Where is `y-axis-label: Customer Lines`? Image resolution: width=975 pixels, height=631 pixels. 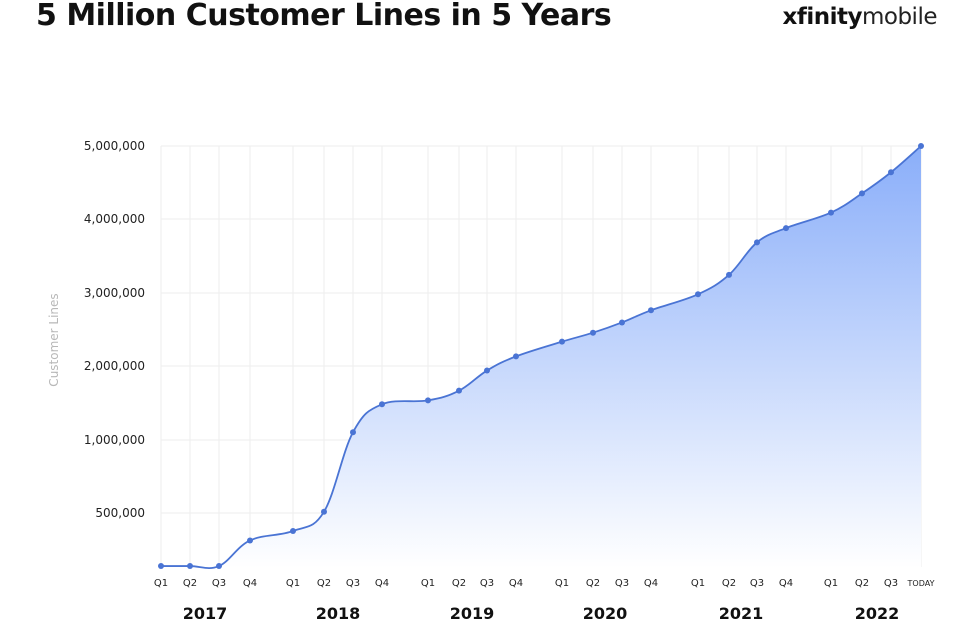
y-axis-label: Customer Lines is located at coordinates (54, 339).